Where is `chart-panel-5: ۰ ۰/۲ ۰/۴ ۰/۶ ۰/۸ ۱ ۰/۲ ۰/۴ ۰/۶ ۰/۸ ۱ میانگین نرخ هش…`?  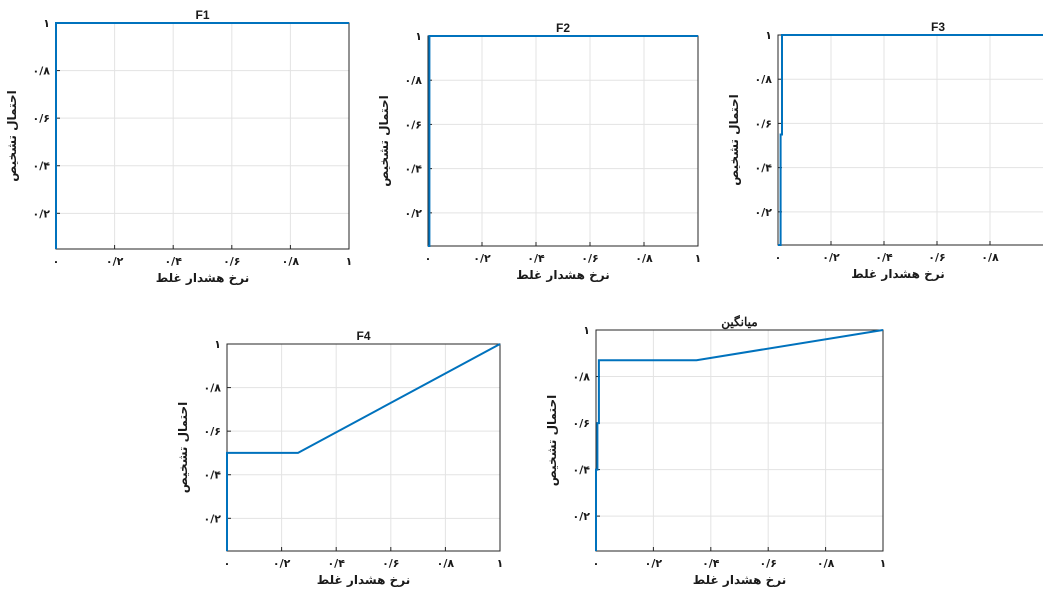 chart-panel-5: ۰ ۰/۲ ۰/۴ ۰/۶ ۰/۸ ۱ ۰/۲ ۰/۴ ۰/۶ ۰/۸ ۱ میانگین نرخ هش… is located at coordinates (715, 450).